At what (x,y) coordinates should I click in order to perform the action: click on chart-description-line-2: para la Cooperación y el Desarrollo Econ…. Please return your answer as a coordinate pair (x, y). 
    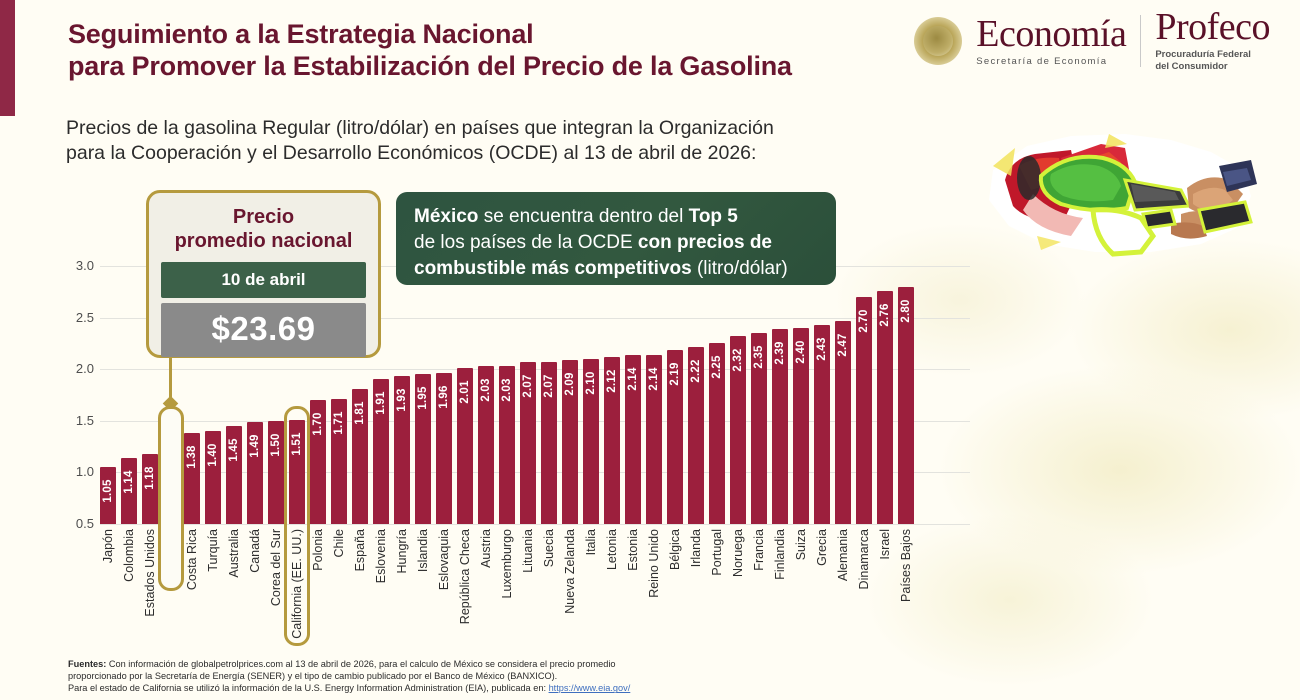
    Looking at the image, I should click on (411, 153).